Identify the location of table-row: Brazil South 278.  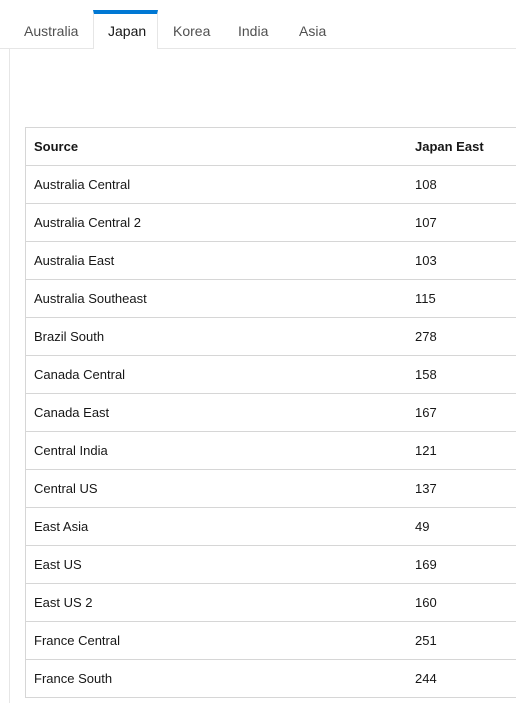
(270, 336).